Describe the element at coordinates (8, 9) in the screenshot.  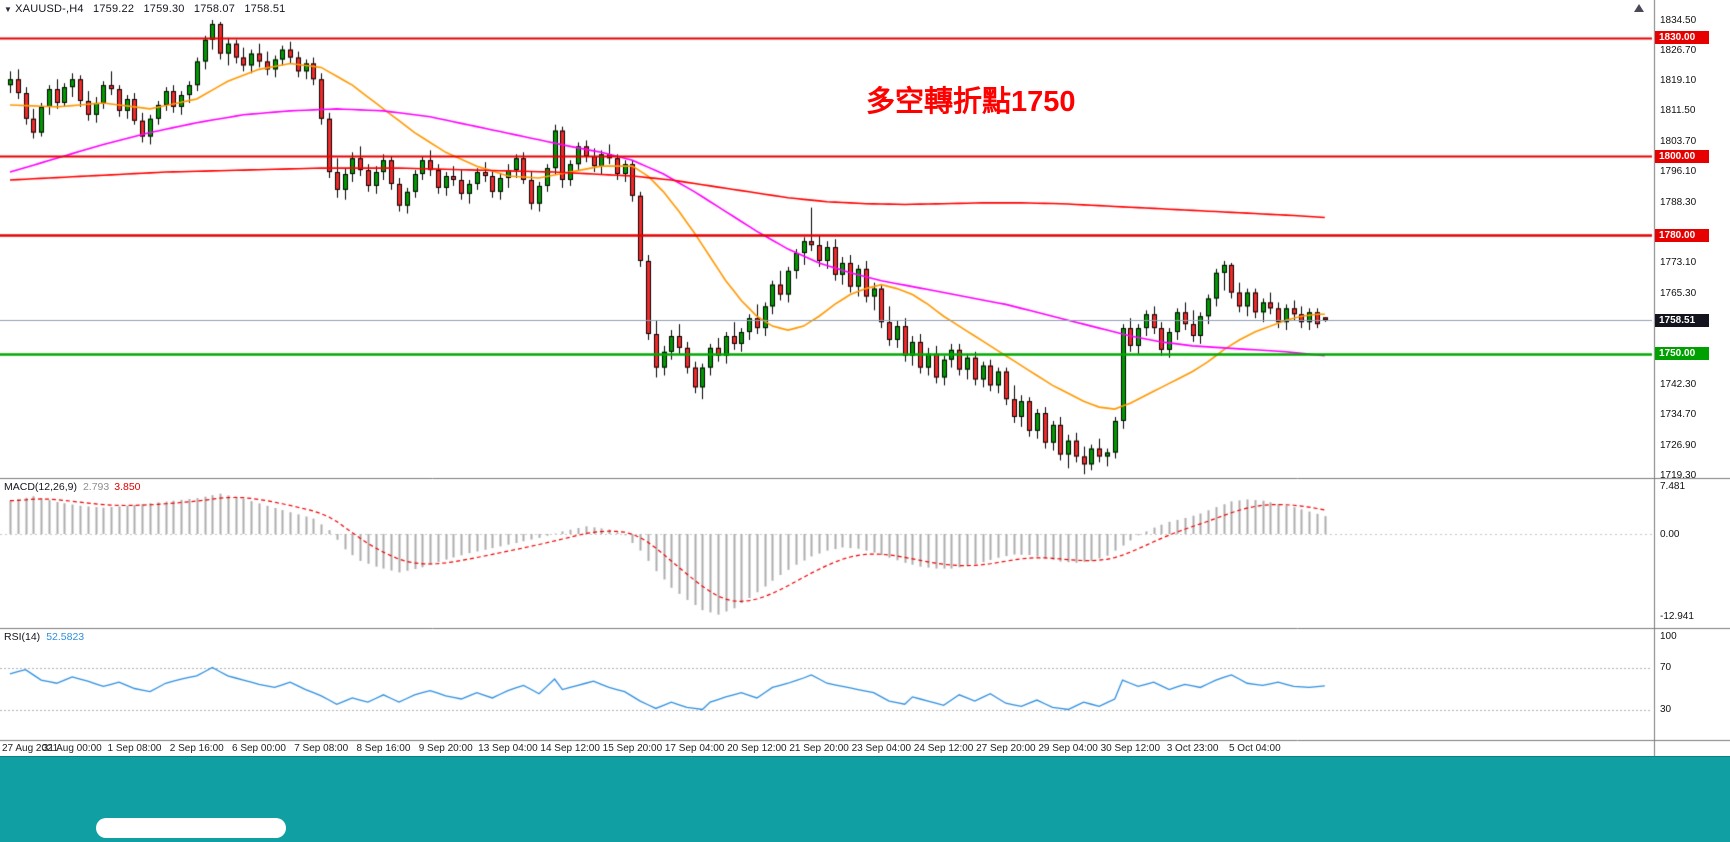
I see `symbol-dropdown-icon: ▼` at that location.